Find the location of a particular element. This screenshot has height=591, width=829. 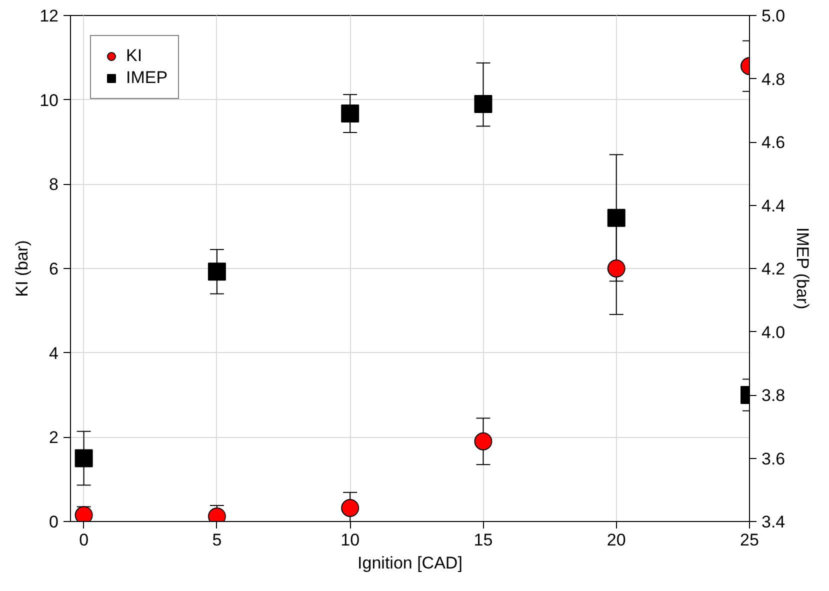

y-tick-label: 8 is located at coordinates (54, 184).